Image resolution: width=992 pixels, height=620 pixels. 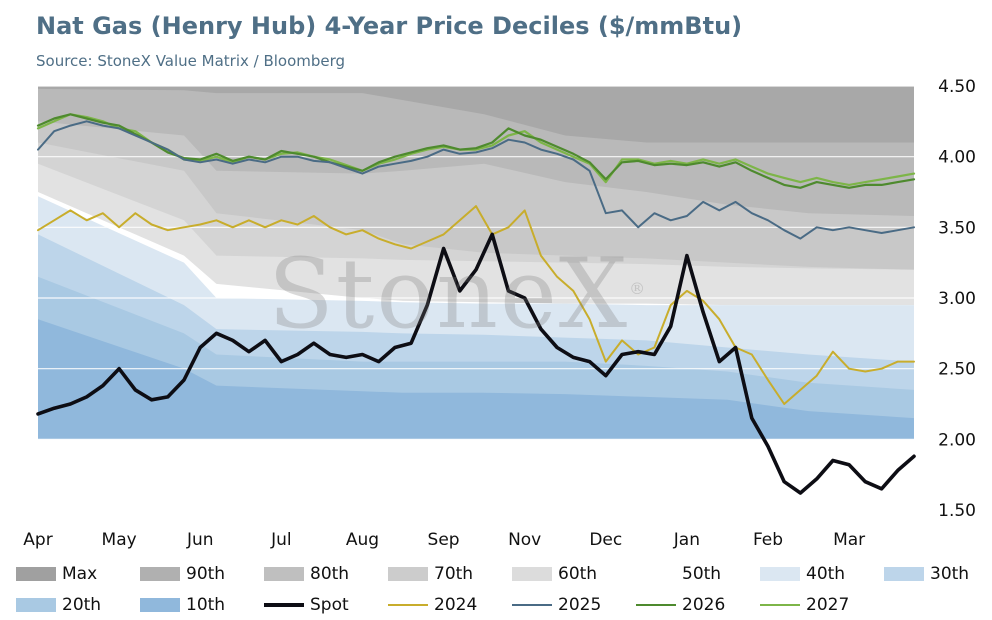 I want to click on legend-item-max: Max, so click(x=56, y=574).